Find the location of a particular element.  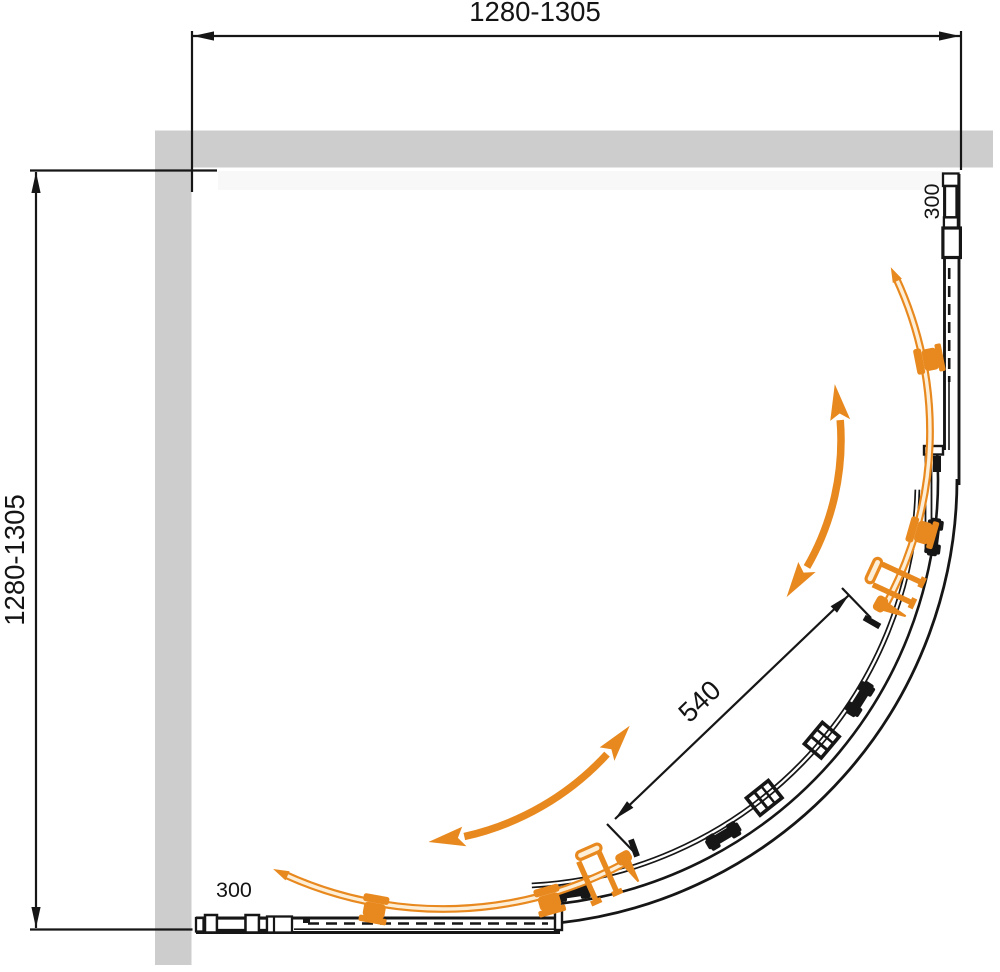

dim-540-head-low is located at coordinates (624, 810).